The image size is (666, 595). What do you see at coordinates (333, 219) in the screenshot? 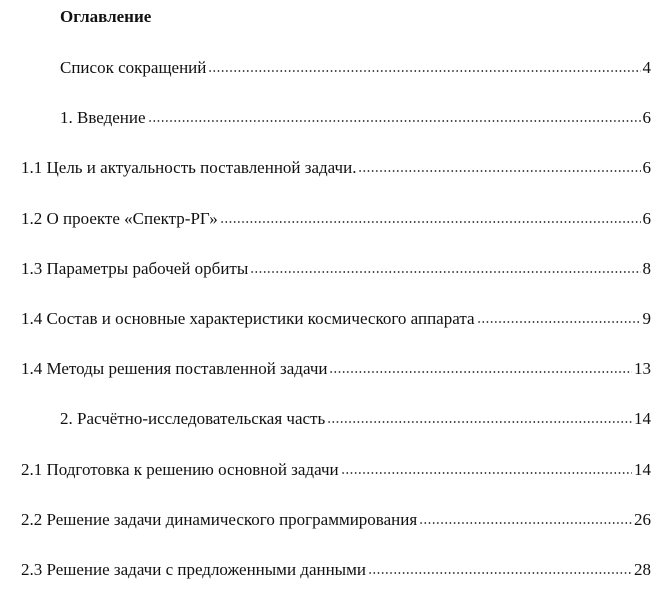
I see `toc-entry: 1.2 О проекте «Спектр-РГ» 6` at bounding box center [333, 219].